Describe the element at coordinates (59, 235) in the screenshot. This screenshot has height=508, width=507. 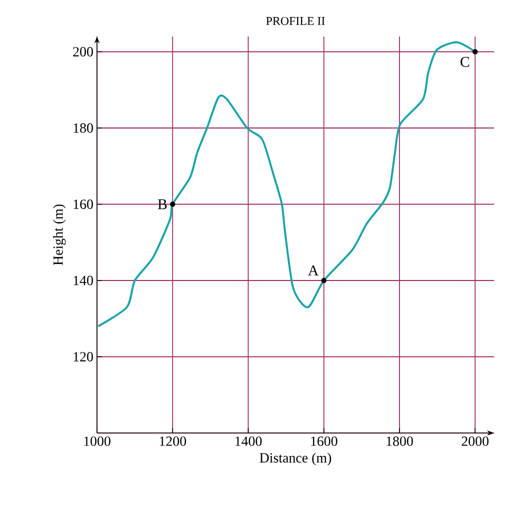
I see `y-axis-title: Height (m)` at that location.